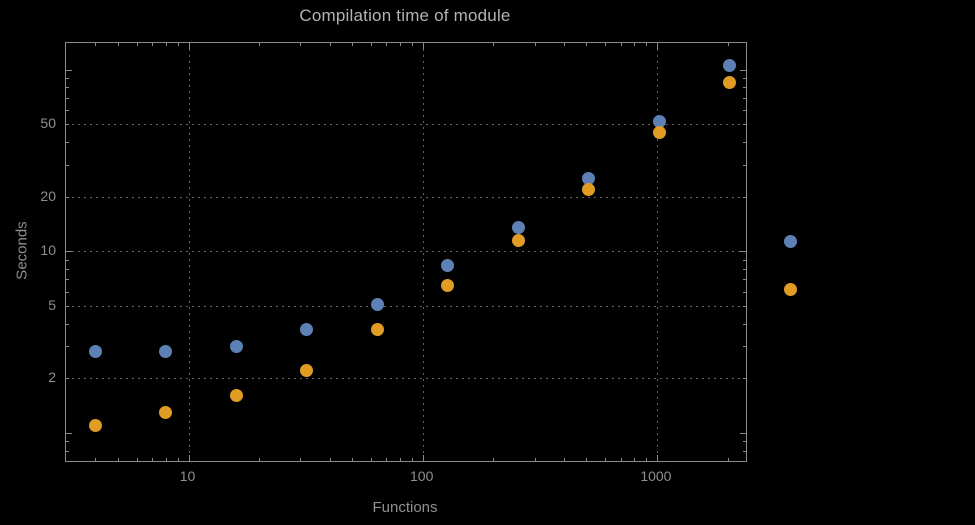 The height and width of the screenshot is (525, 975). Describe the element at coordinates (187, 476) in the screenshot. I see `x-tick-label: 10` at that location.